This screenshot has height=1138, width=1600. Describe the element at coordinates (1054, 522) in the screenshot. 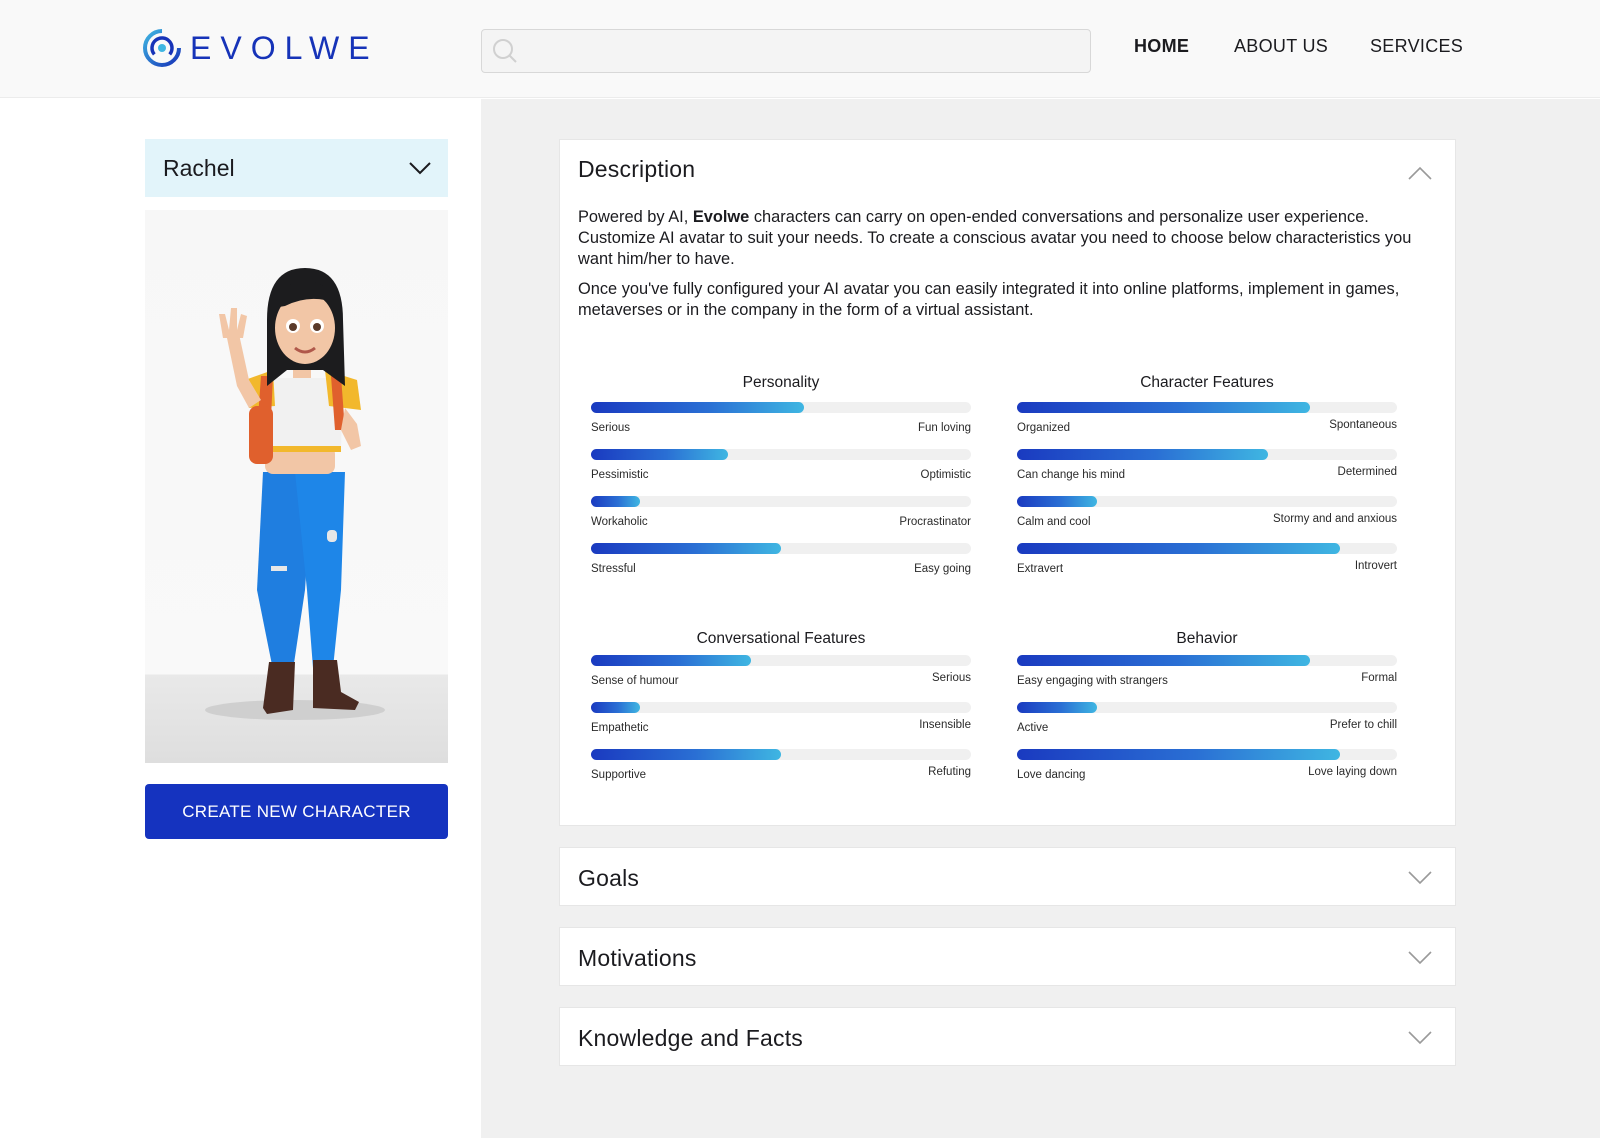

I see `slider-left-label: Calm and cool` at that location.